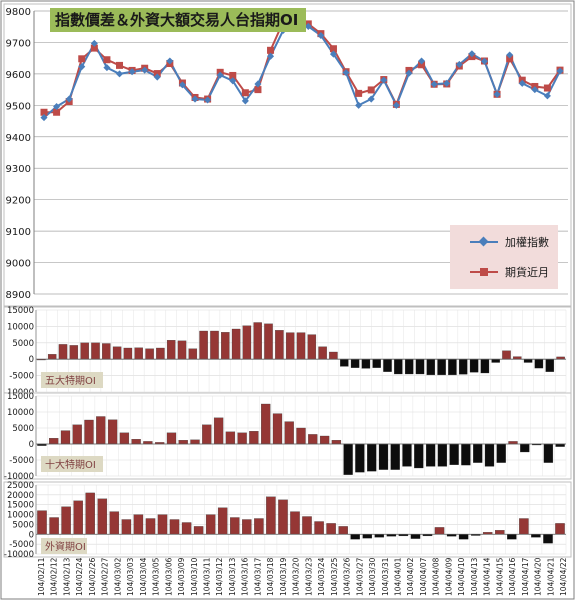 Image resolution: width=575 pixels, height=604 pixels. I want to click on x-date-label: 104/03/19, so click(283, 576).